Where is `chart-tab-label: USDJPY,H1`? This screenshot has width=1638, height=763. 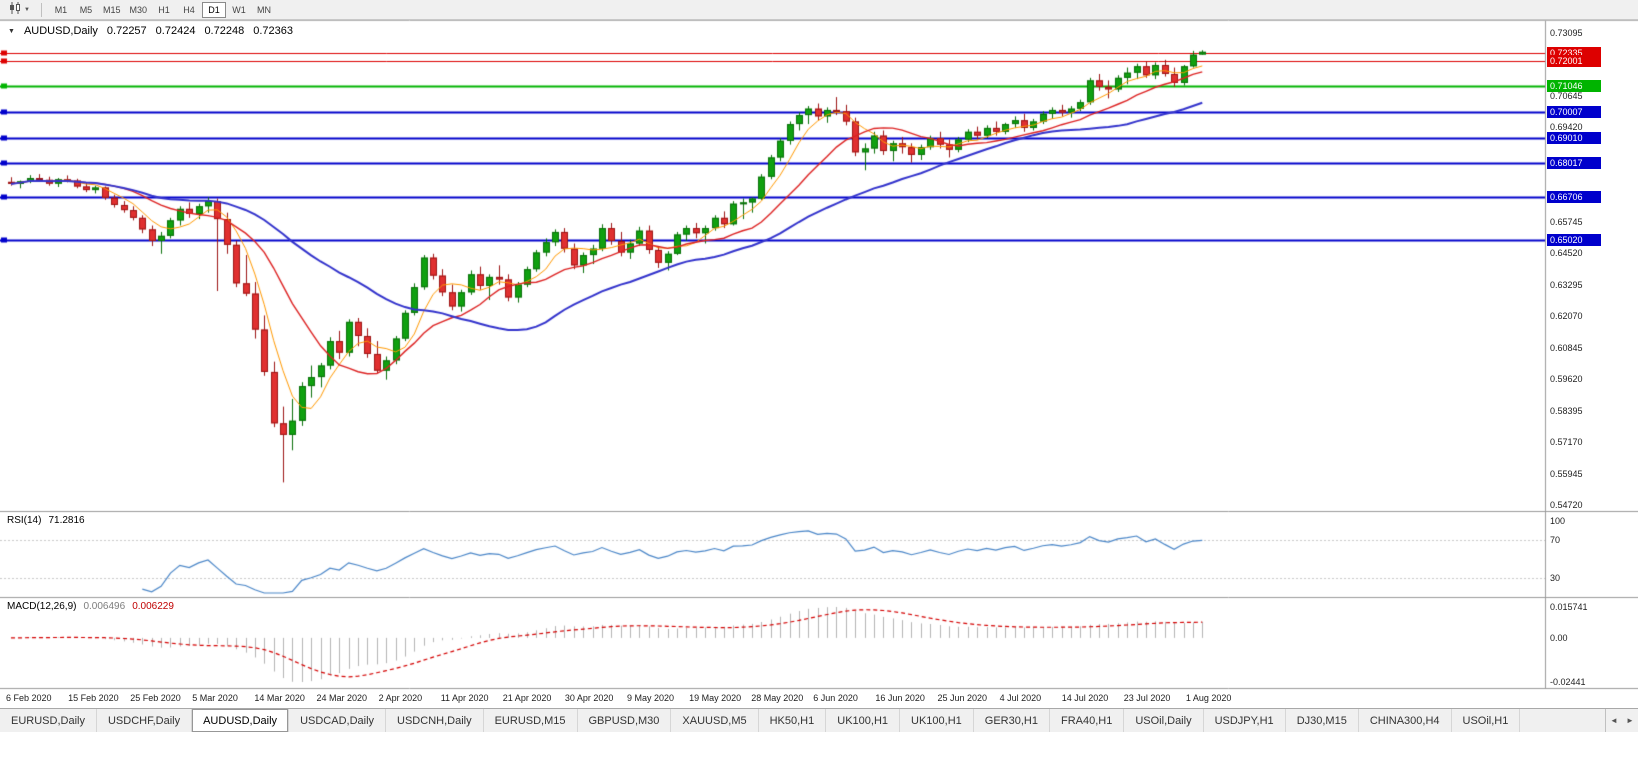
chart-tab-label: USDJPY,H1 is located at coordinates (1244, 720).